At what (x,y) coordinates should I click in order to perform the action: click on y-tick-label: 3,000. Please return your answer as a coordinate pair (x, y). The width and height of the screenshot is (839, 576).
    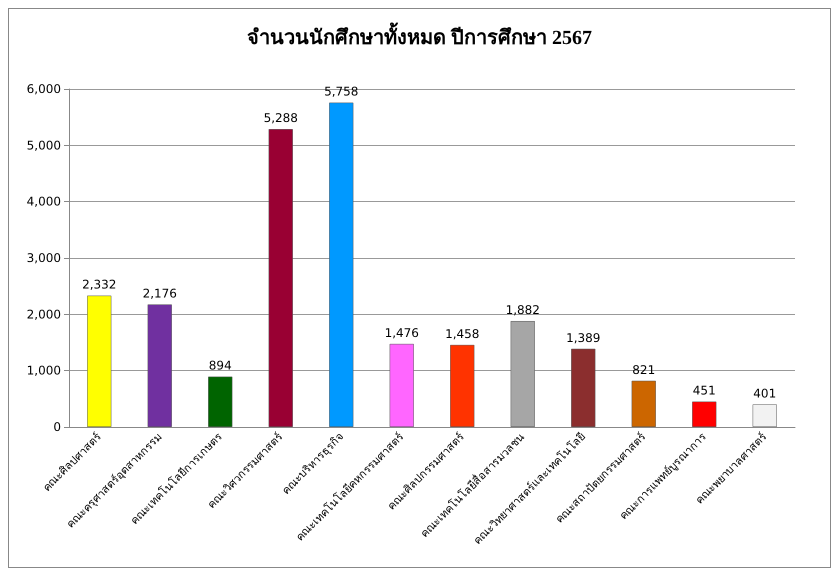
    Looking at the image, I should click on (43, 258).